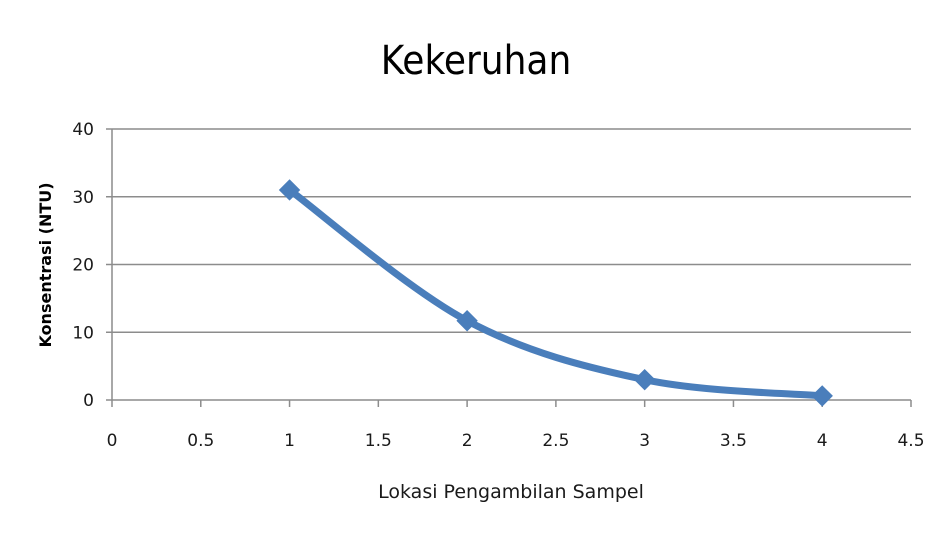 The height and width of the screenshot is (541, 952). What do you see at coordinates (83, 333) in the screenshot?
I see `y-tick-label: 10` at bounding box center [83, 333].